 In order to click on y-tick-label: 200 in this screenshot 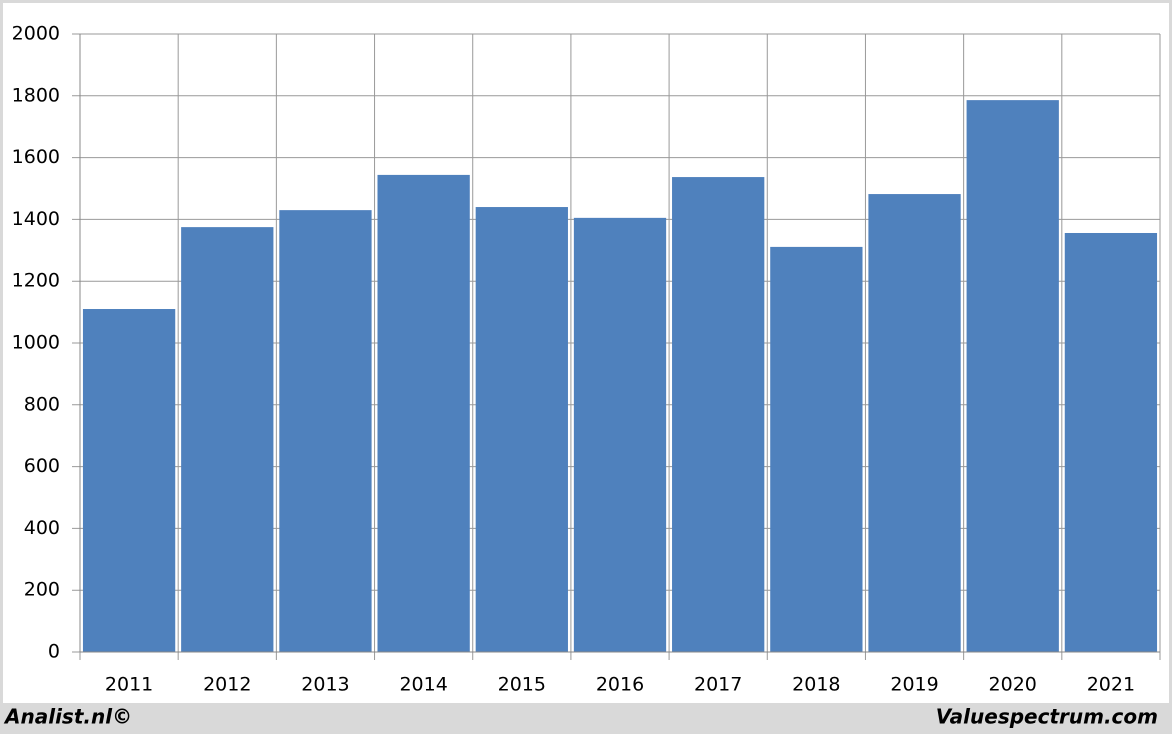, I will do `click(42, 590)`.